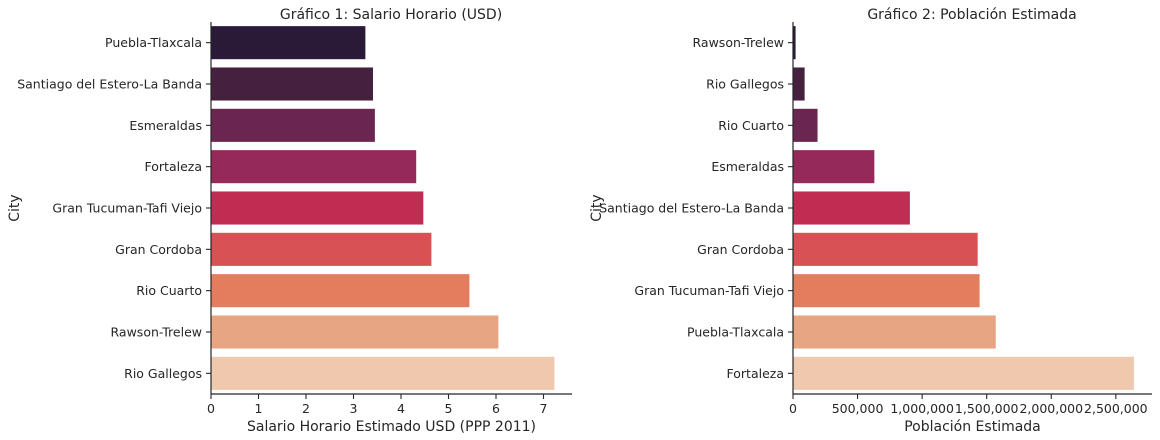 The image size is (1160, 440). I want to click on x-tick-label: 2,000,000, so click(1051, 408).